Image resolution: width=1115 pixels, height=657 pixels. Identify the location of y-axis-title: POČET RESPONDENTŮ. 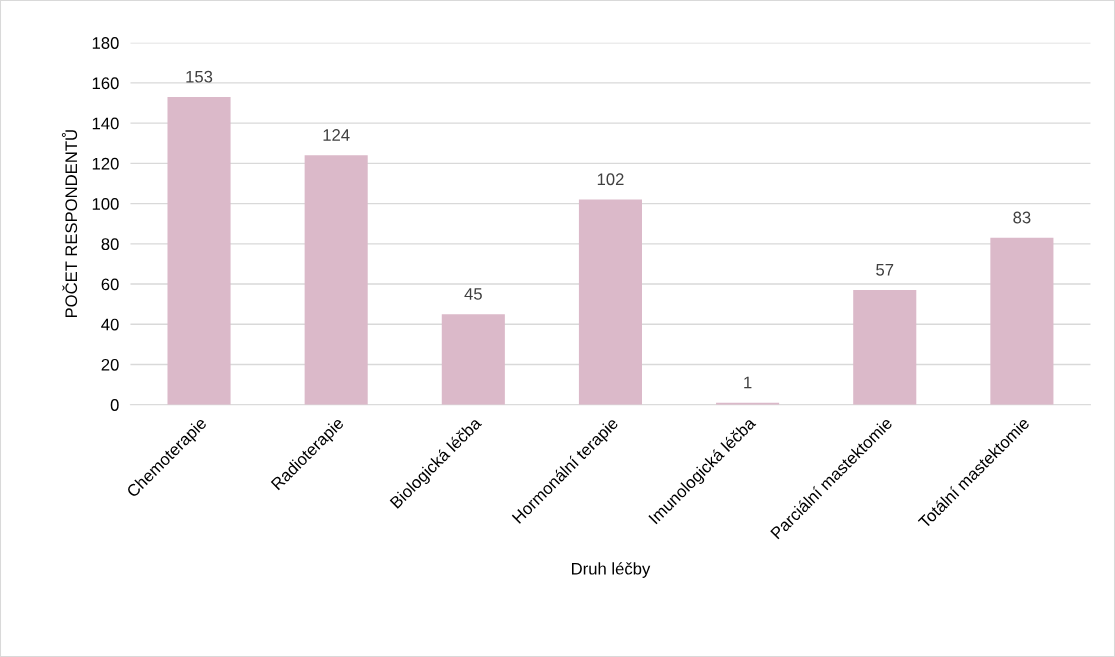
(69, 224).